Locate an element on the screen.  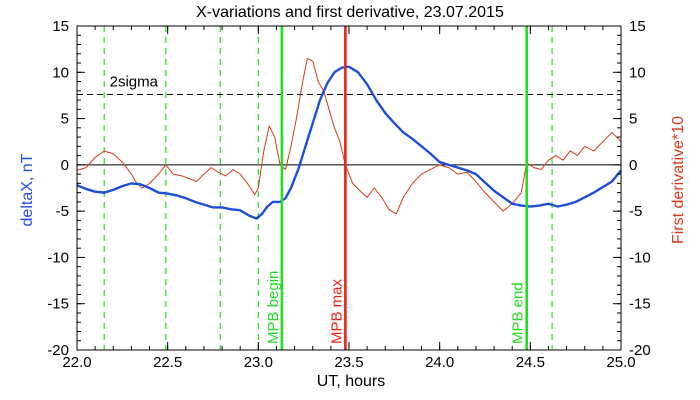
y-tick-label-right-3: 0 is located at coordinates (633, 165).